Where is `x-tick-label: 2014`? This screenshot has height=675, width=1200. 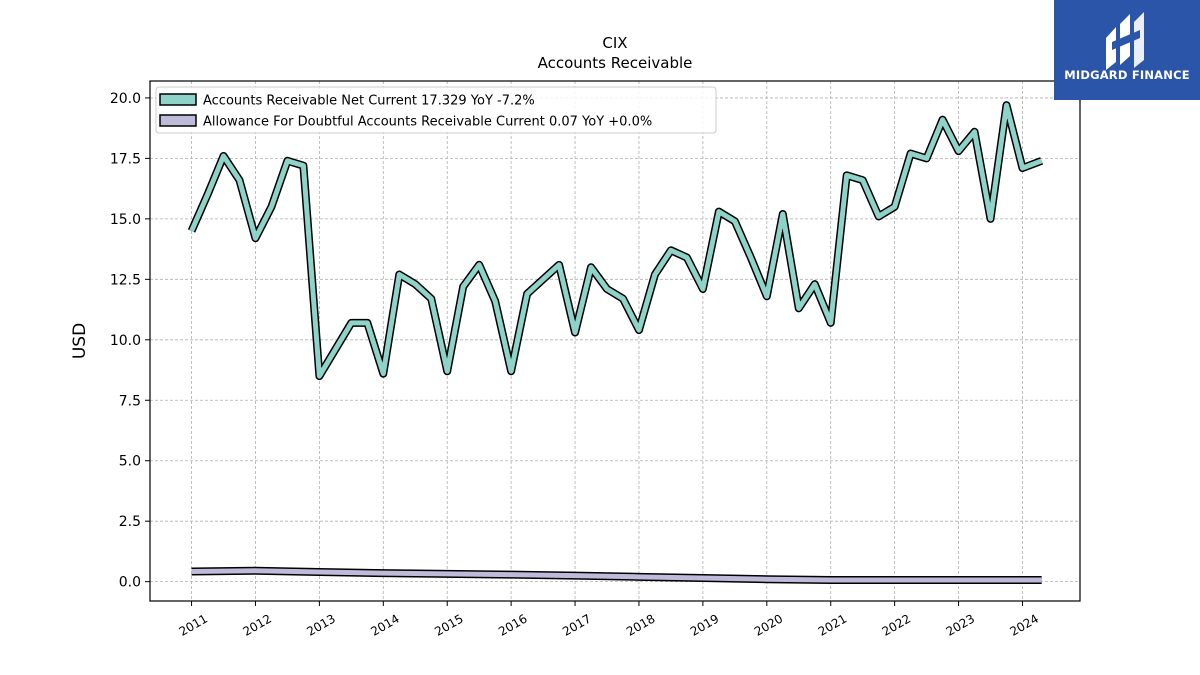 x-tick-label: 2014 is located at coordinates (384, 624).